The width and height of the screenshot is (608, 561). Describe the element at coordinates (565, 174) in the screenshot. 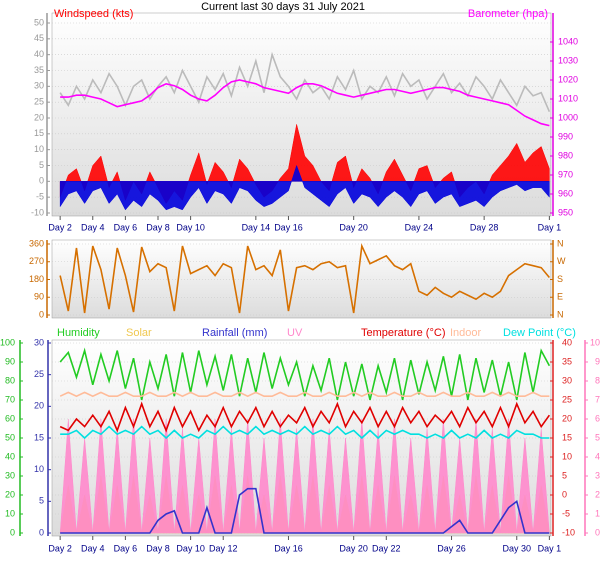

I see `axis-tick-label: 970` at that location.